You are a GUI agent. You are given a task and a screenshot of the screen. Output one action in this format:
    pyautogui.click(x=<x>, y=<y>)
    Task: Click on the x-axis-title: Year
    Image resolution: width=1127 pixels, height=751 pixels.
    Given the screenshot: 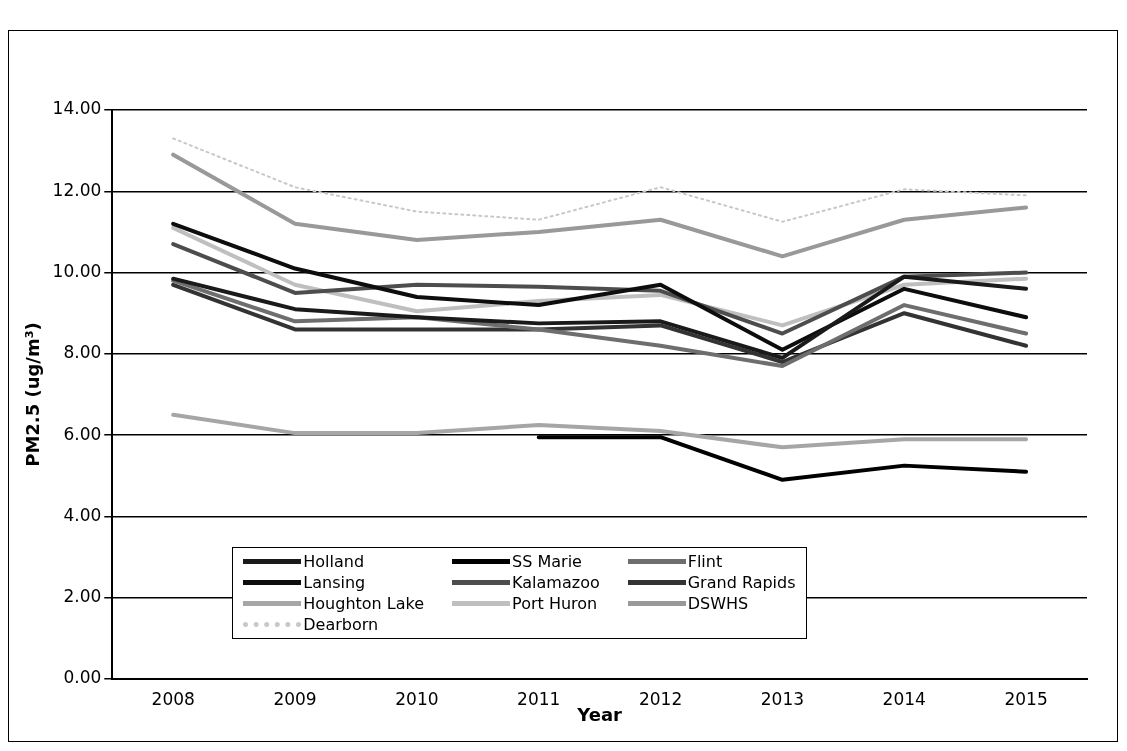 What is the action you would take?
    pyautogui.click(x=599, y=714)
    